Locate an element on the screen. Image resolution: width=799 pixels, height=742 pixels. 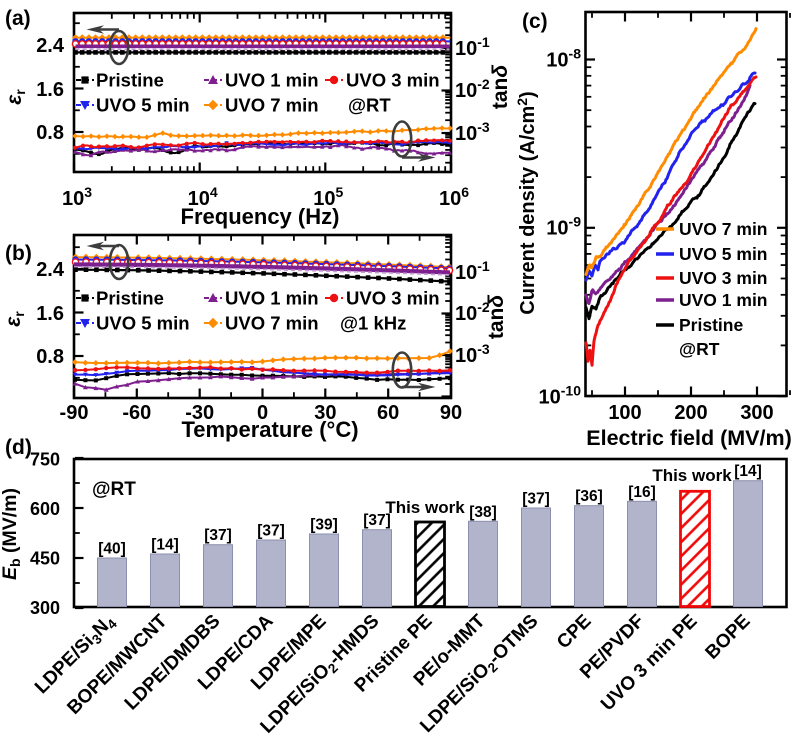
svg-text: Current density (A/cm2) is located at coordinates (526, 202).